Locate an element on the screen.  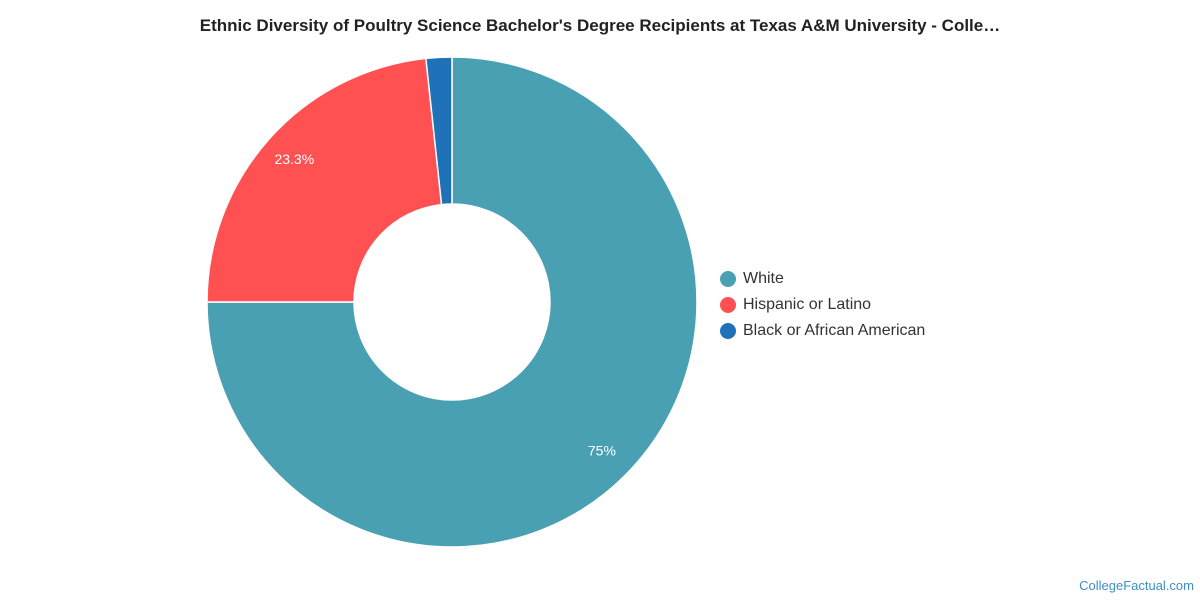
legend-item: Black or African American is located at coordinates (822, 331).